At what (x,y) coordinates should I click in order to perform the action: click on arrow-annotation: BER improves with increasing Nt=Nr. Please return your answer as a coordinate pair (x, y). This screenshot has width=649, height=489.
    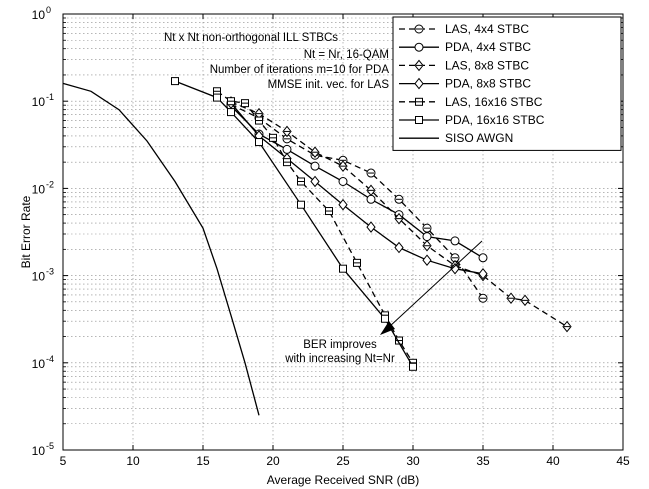
    Looking at the image, I should click on (339, 352).